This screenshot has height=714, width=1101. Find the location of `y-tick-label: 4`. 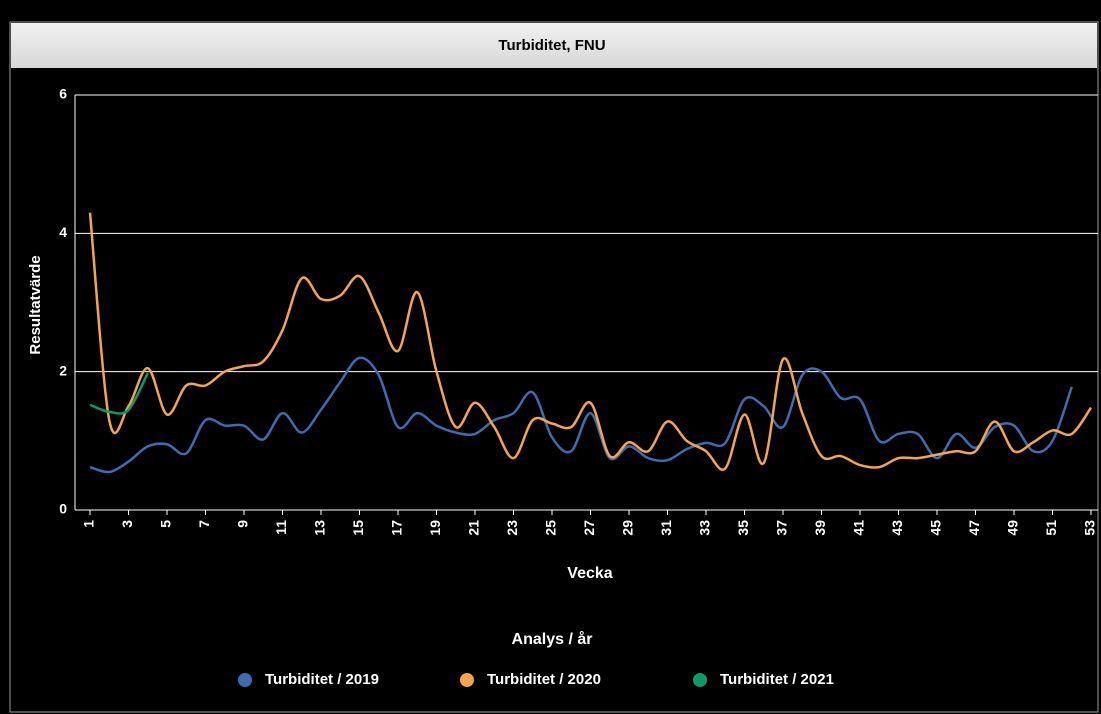

y-tick-label: 4 is located at coordinates (63, 232).